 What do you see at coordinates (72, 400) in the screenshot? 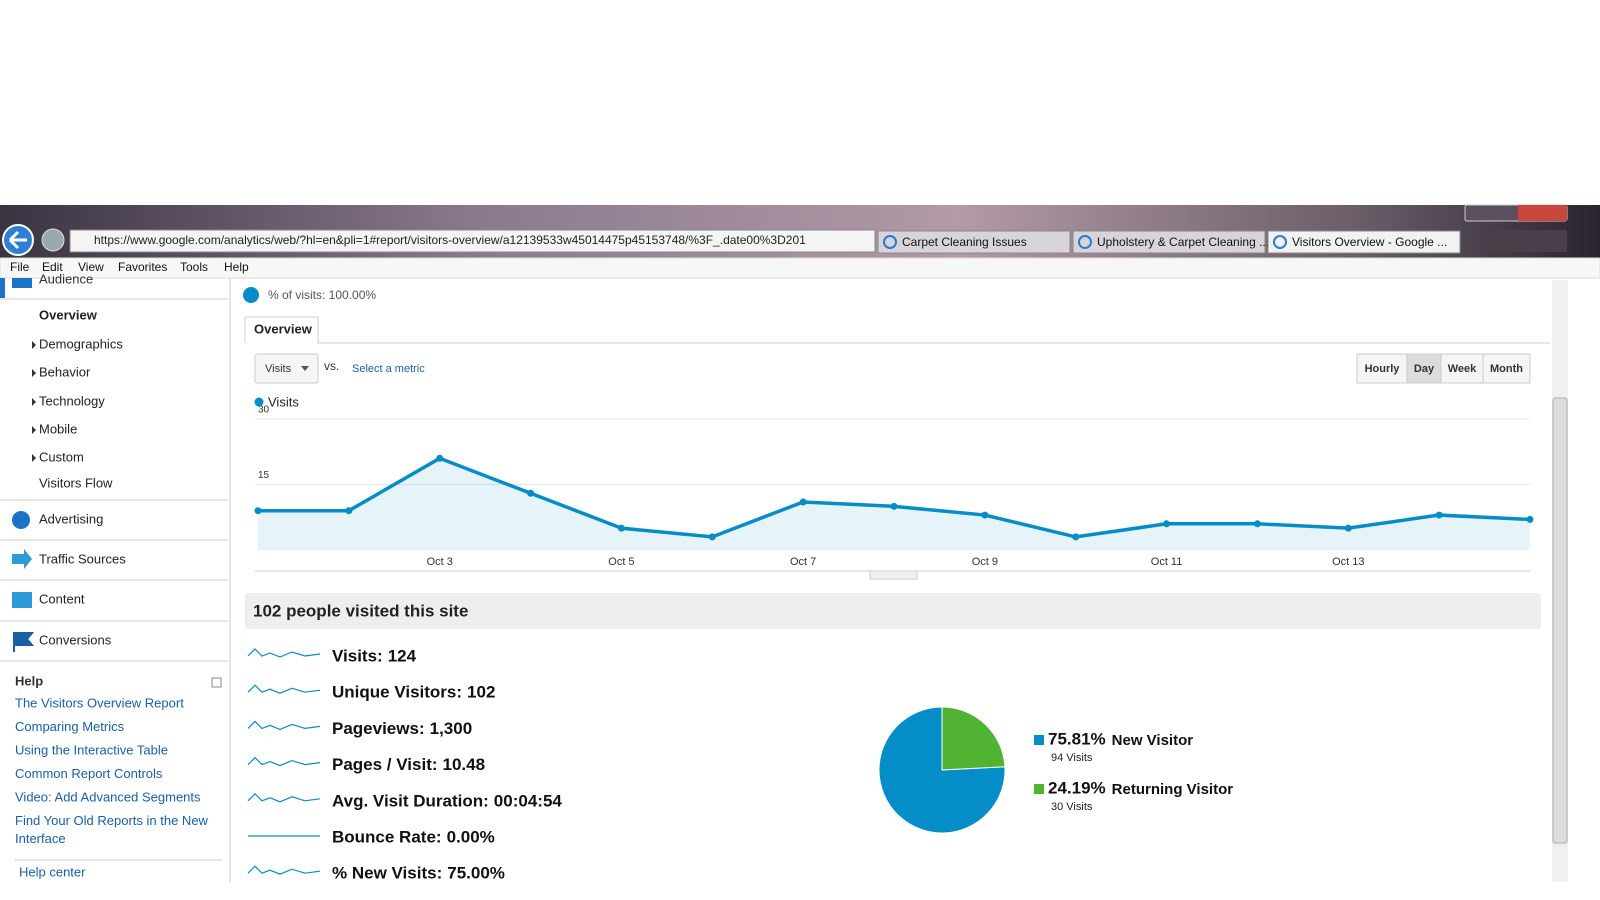
I see `sidebar-item: Technology` at bounding box center [72, 400].